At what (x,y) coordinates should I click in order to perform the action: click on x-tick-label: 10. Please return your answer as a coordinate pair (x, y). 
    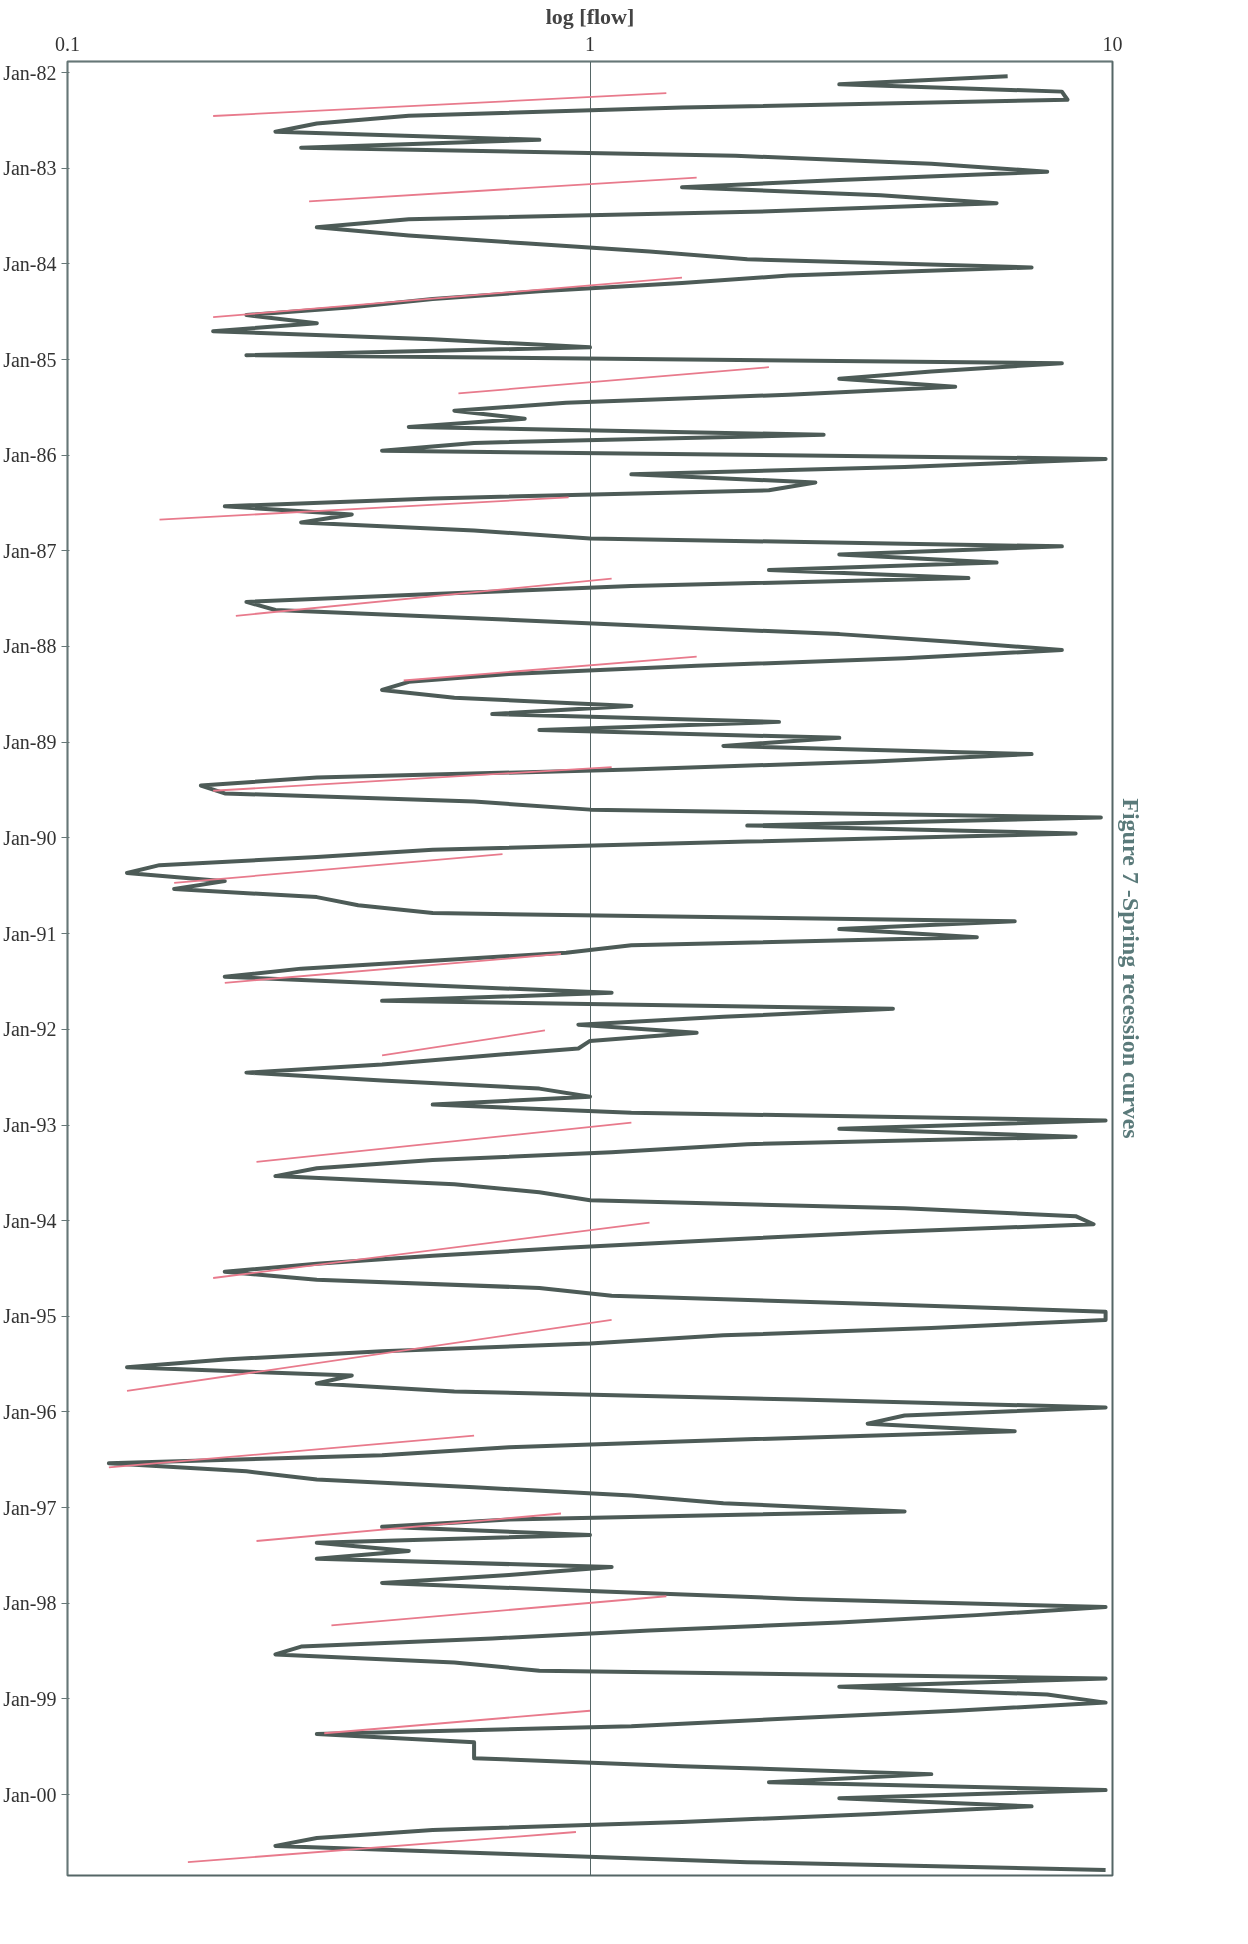
    Looking at the image, I should click on (1112, 43).